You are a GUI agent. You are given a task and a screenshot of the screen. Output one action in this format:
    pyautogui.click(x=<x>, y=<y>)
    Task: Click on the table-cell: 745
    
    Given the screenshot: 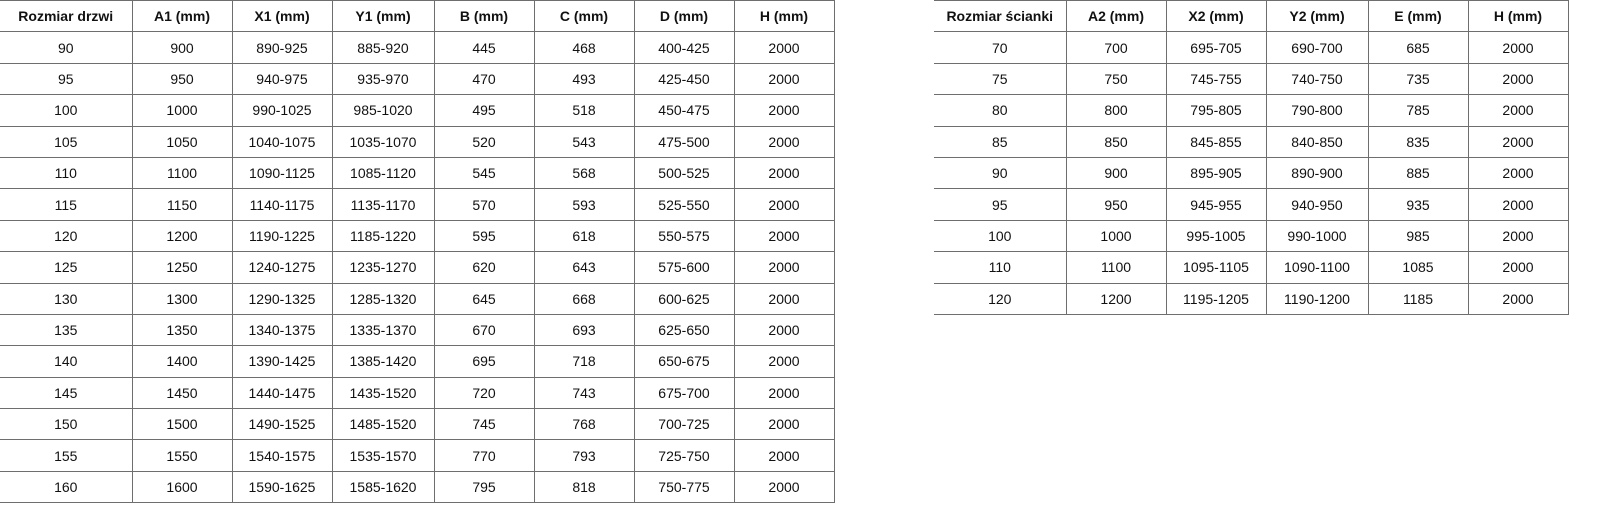 What is the action you would take?
    pyautogui.click(x=484, y=424)
    